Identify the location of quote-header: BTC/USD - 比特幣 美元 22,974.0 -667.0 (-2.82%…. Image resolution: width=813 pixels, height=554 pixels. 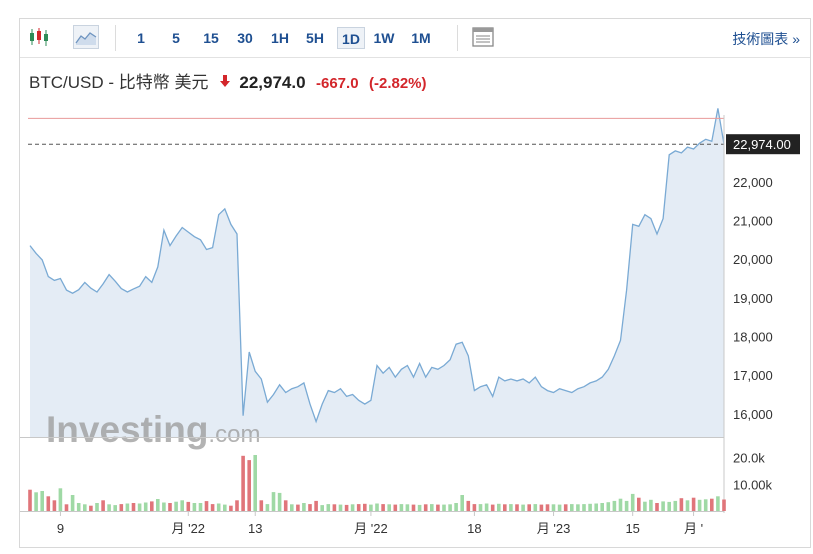
(228, 83).